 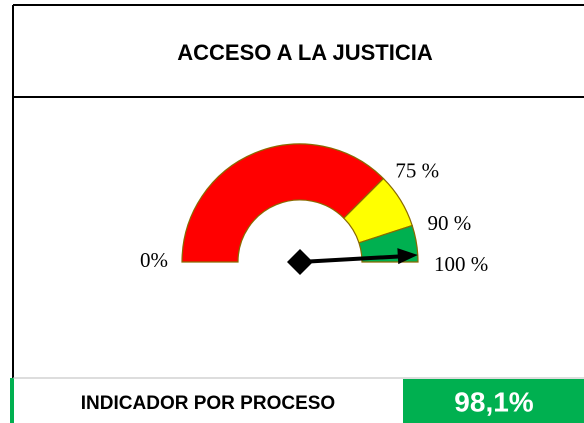 What do you see at coordinates (353, 258) in the screenshot?
I see `needle` at bounding box center [353, 258].